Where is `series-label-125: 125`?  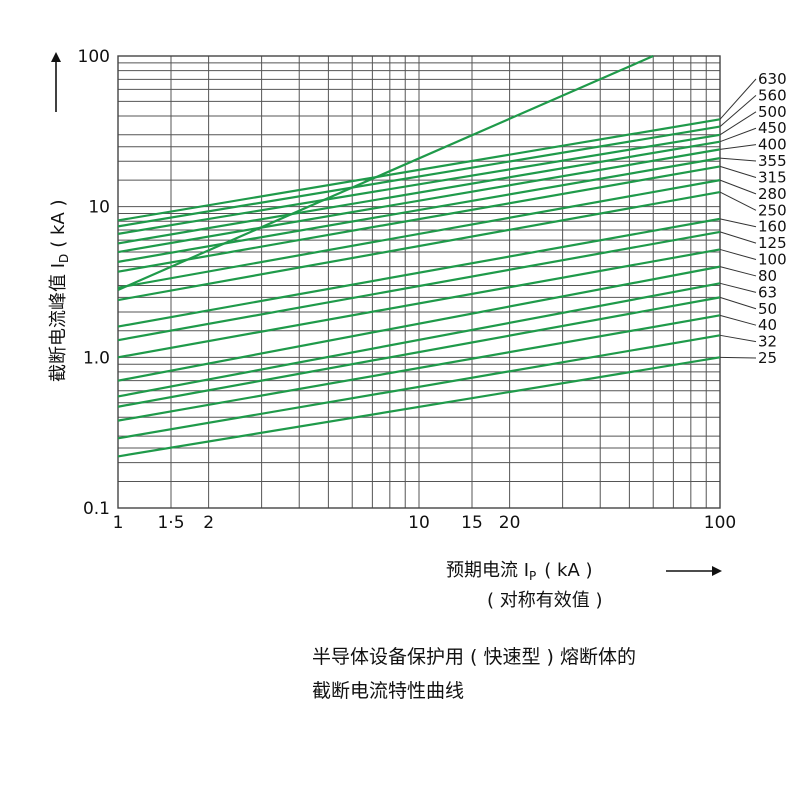 series-label-125: 125 is located at coordinates (772, 243).